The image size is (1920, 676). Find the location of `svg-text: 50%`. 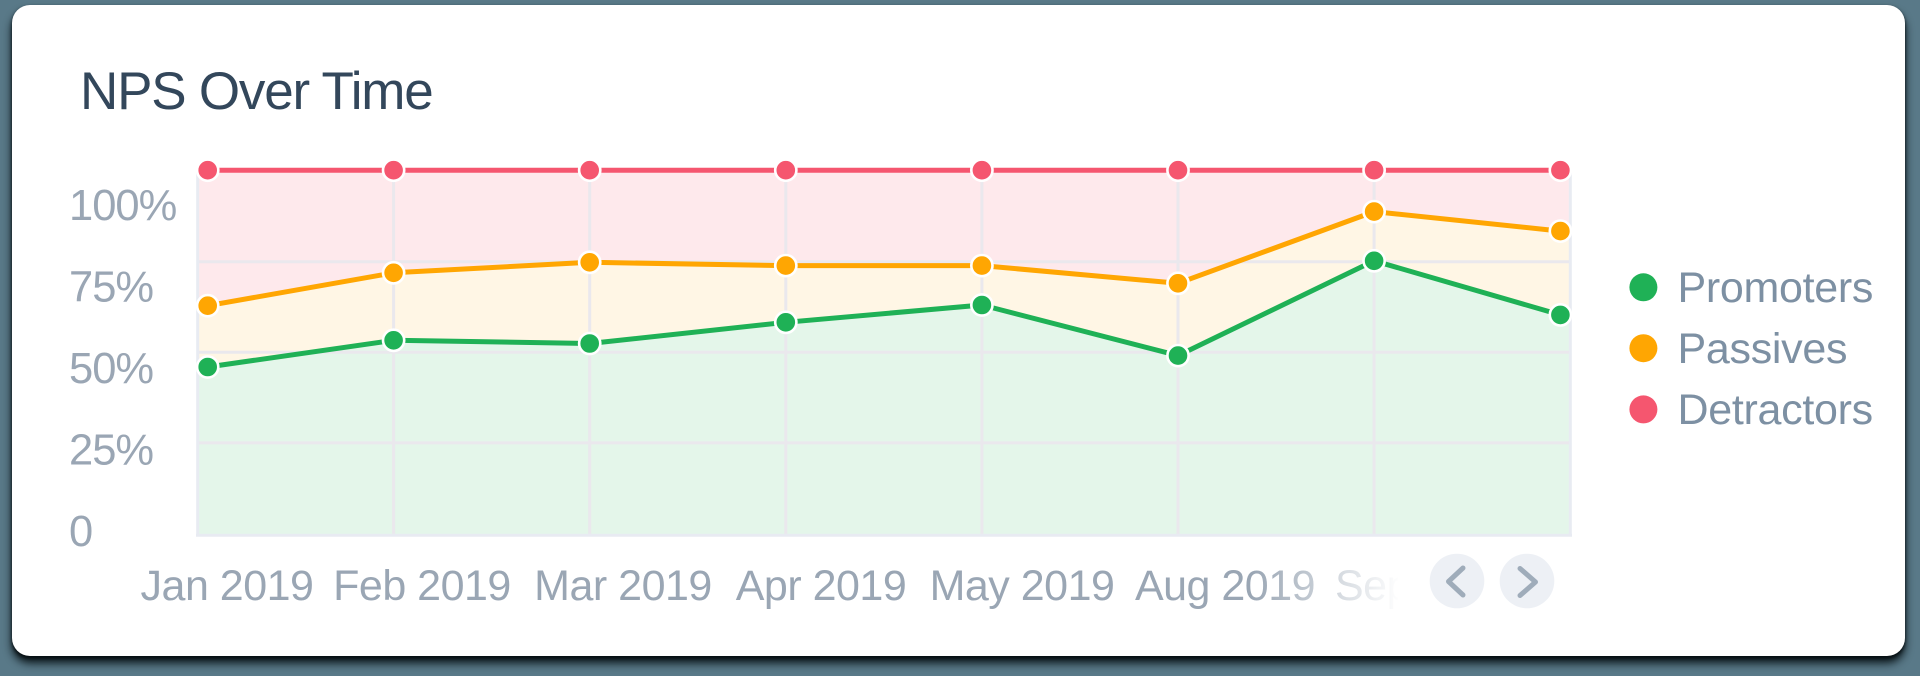

svg-text: 50% is located at coordinates (111, 369).